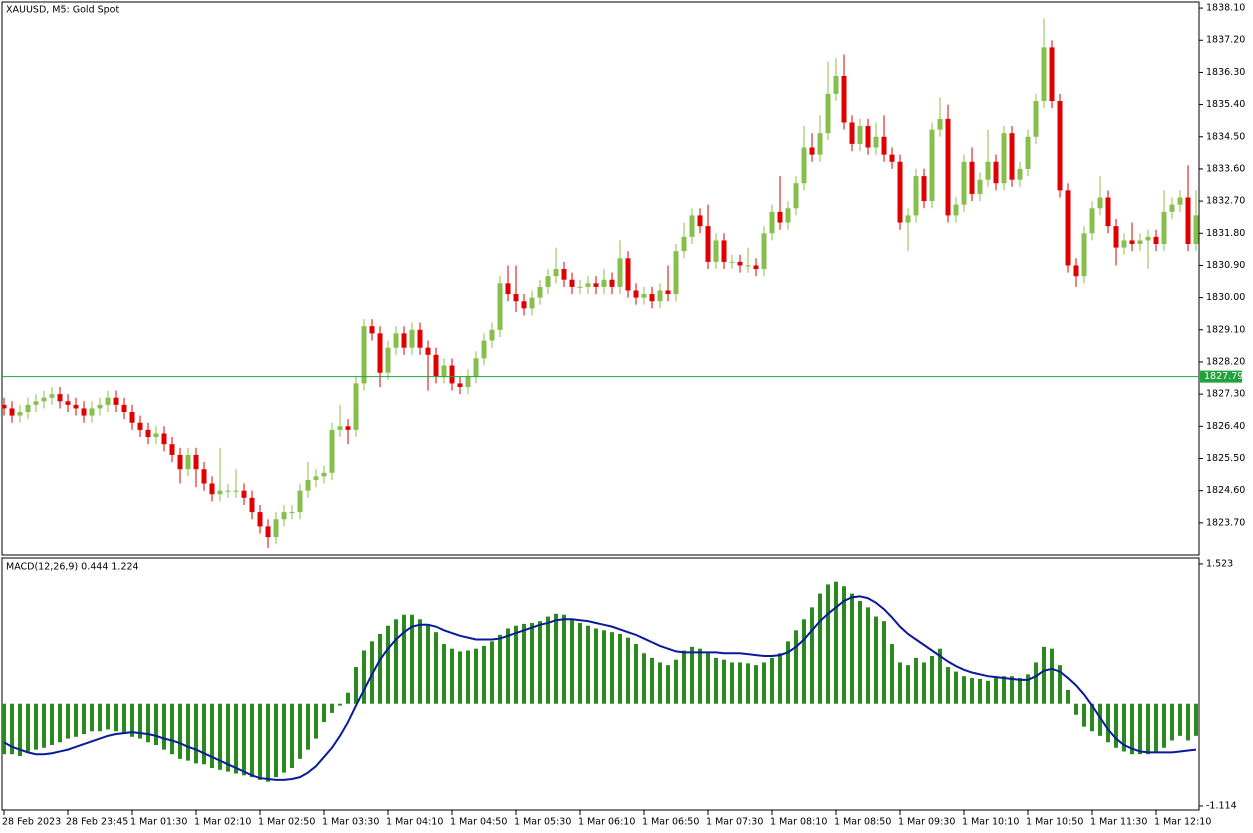 The height and width of the screenshot is (833, 1253). I want to click on x-tick-label: 1 Mar 04:10, so click(414, 822).